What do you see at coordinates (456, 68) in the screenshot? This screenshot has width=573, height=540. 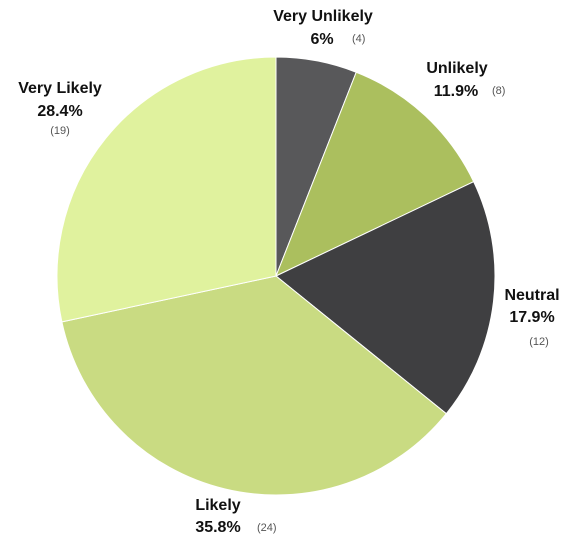 I see `slice-name-unlikely: Unlikely` at bounding box center [456, 68].